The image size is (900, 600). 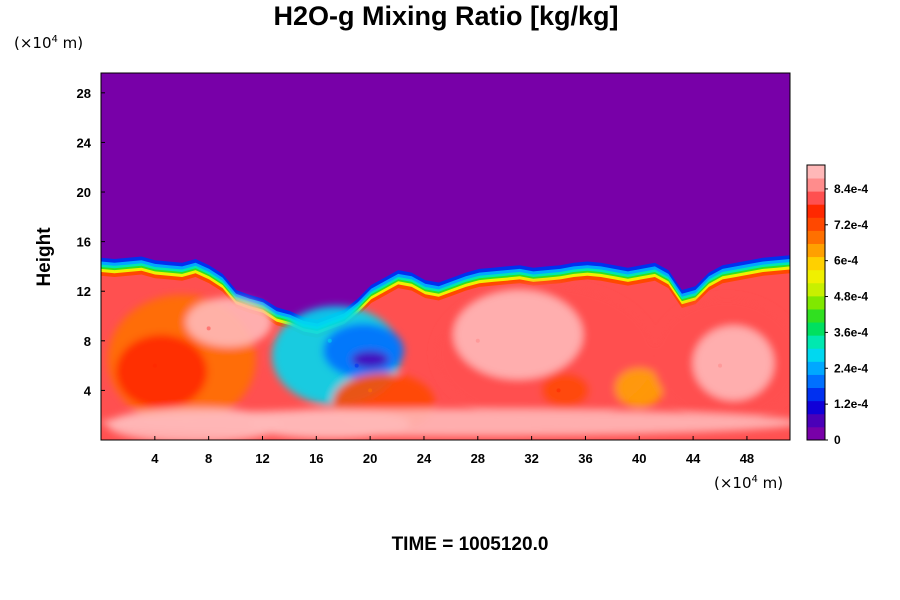 I want to click on y-tick-label: 12, so click(x=84, y=291).